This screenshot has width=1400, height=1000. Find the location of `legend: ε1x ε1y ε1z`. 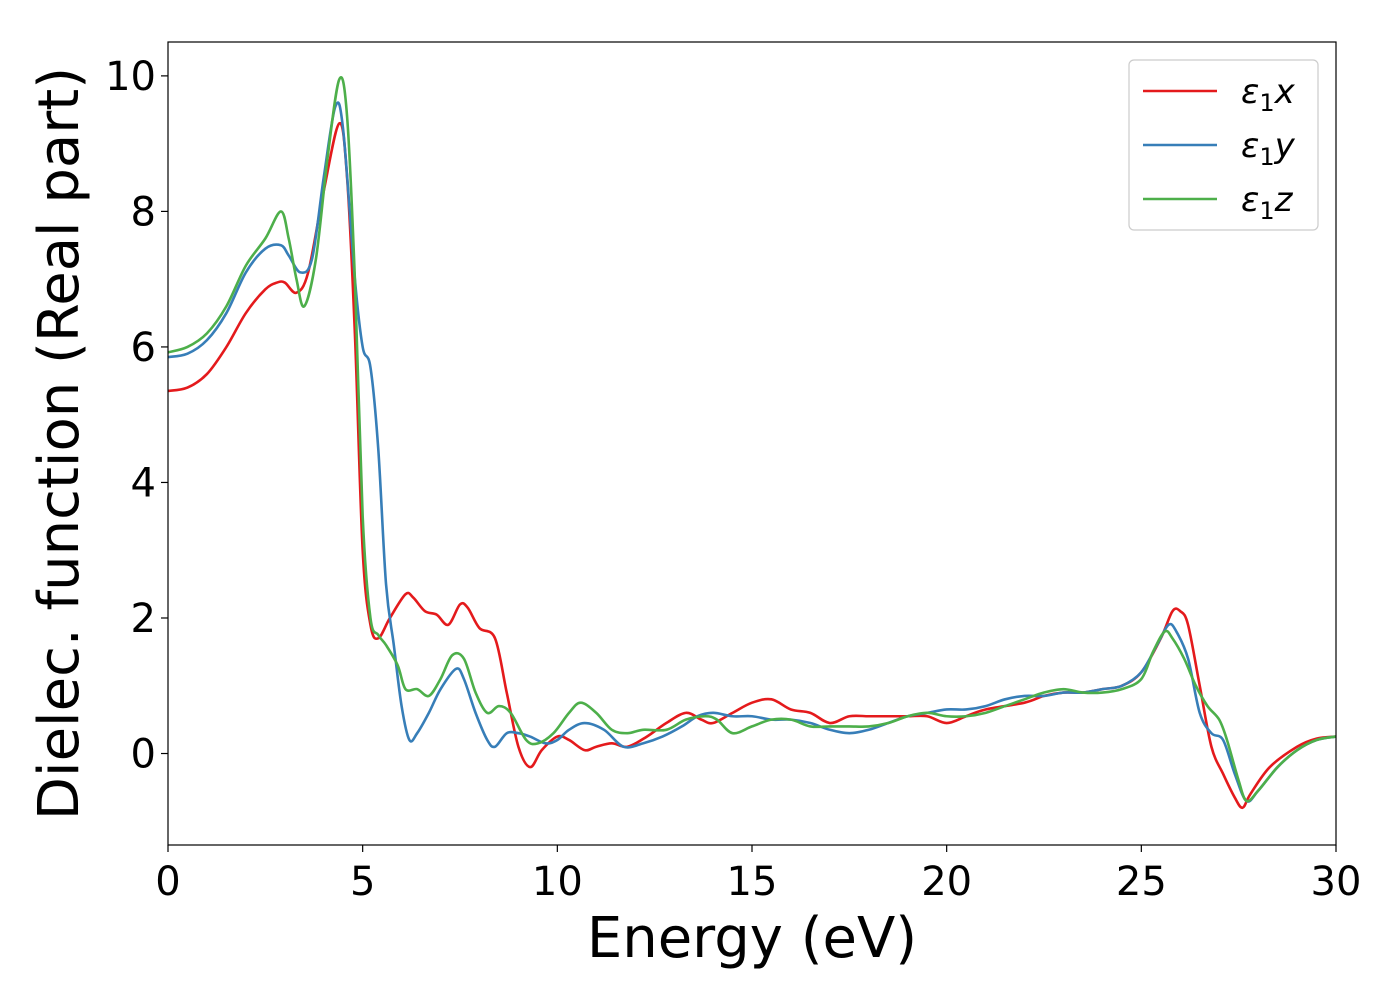

legend: ε1x ε1y ε1z is located at coordinates (1223, 145).